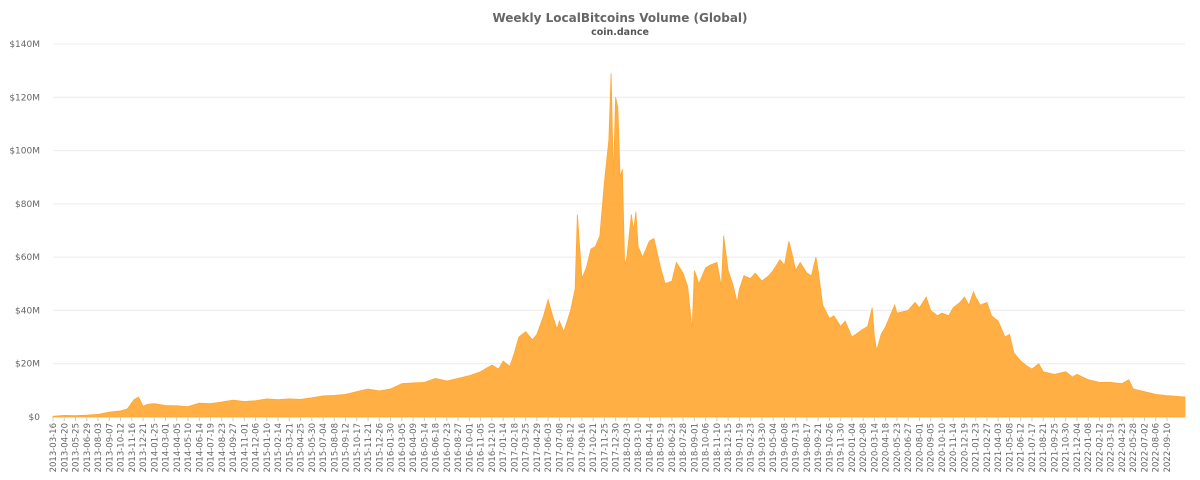 This screenshot has width=1200, height=480. Describe the element at coordinates (1168, 447) in the screenshot. I see `x-tick-label: 2022-09-10` at that location.